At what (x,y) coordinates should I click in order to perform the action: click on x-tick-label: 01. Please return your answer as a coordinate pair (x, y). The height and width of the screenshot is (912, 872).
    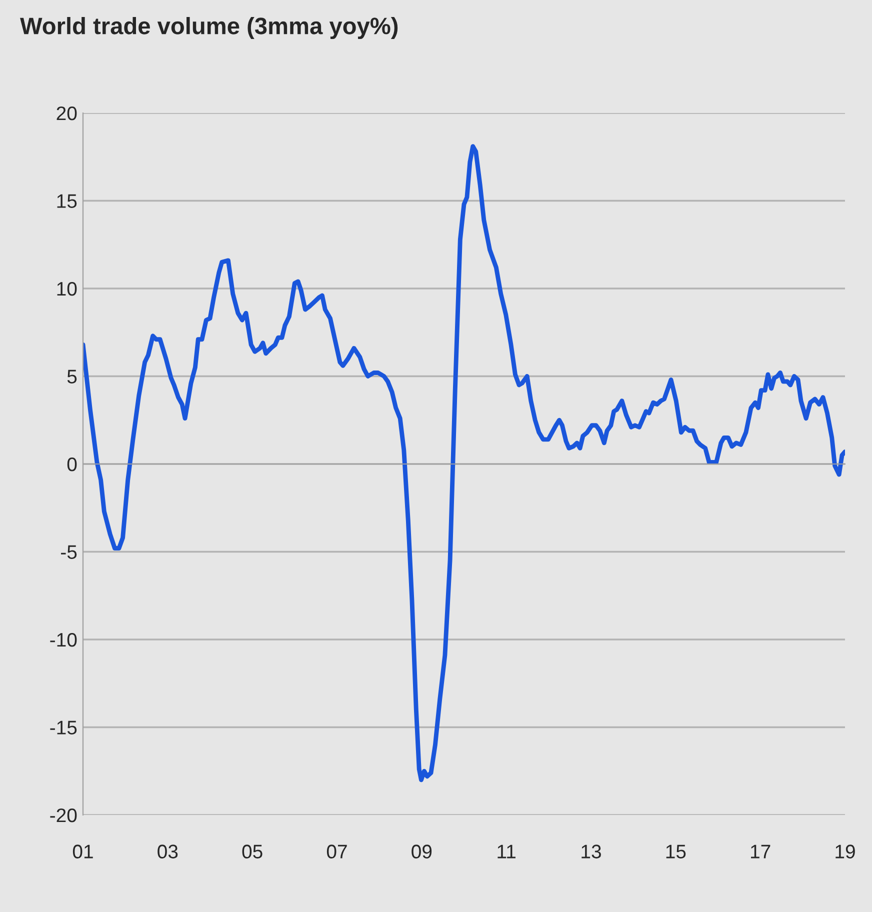
    Looking at the image, I should click on (82, 851).